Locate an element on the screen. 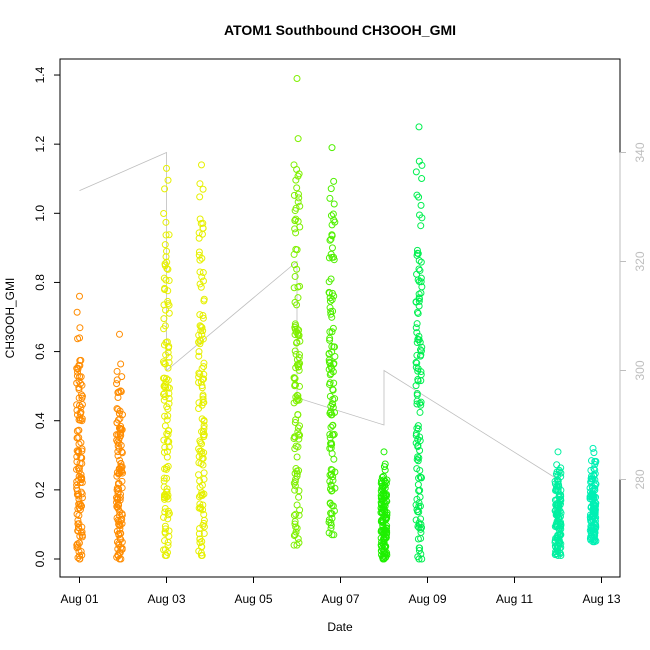  y-tick-label: 0.8 is located at coordinates (40, 282).